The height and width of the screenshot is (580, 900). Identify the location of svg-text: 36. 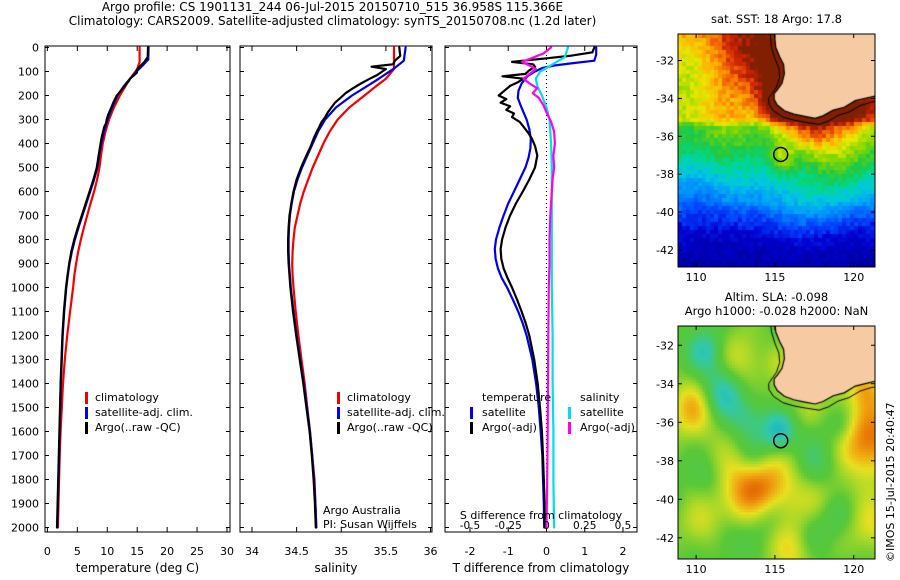
(431, 551).